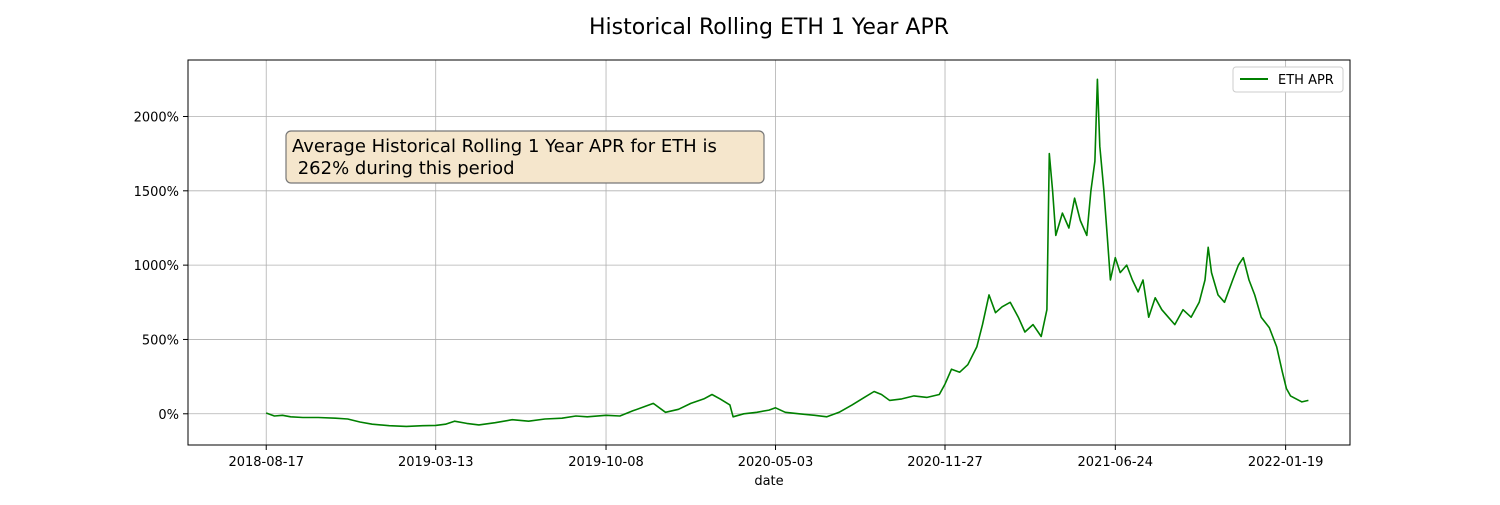 This screenshot has width=1500, height=505. What do you see at coordinates (156, 117) in the screenshot?
I see `y-tick-label: 2000%` at bounding box center [156, 117].